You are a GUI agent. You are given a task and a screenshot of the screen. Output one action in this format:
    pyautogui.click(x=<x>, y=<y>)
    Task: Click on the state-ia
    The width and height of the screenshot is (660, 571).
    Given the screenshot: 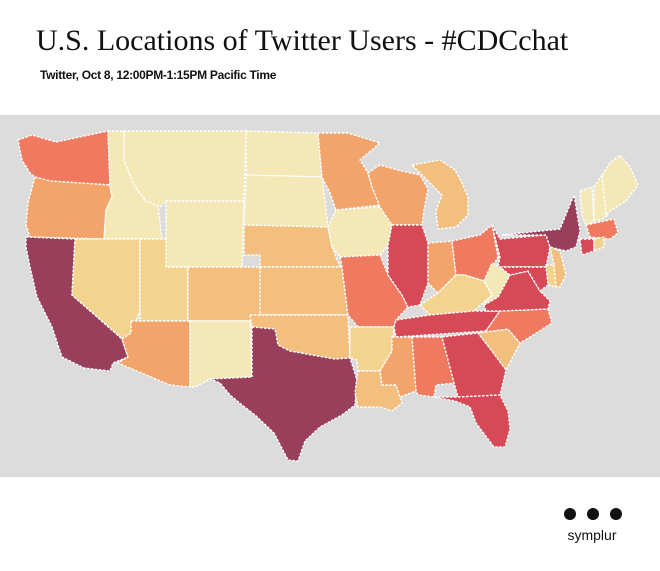 What is the action you would take?
    pyautogui.click(x=360, y=232)
    